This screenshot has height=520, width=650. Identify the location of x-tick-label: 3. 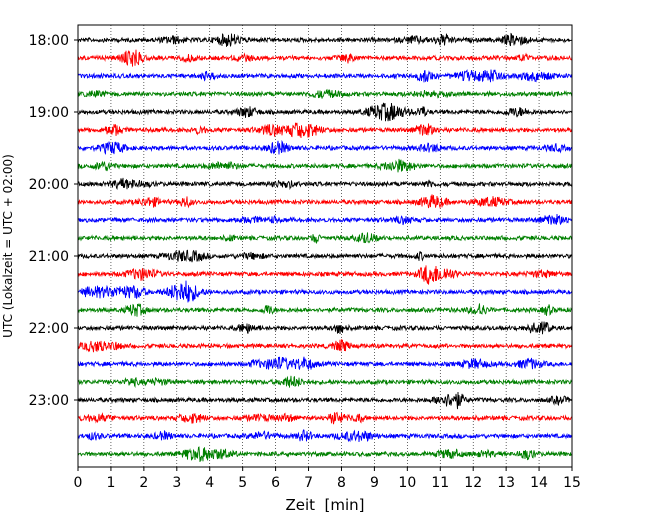
(176, 483).